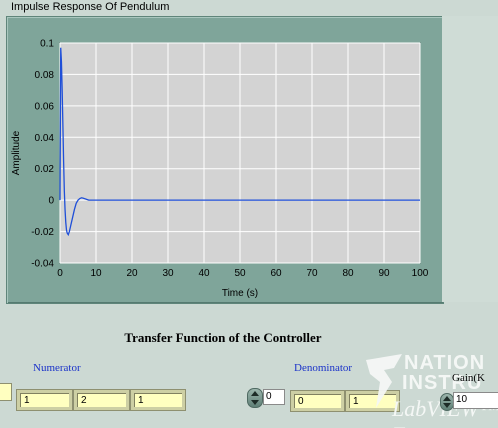  I want to click on graph-frame-margin, so click(470, 159).